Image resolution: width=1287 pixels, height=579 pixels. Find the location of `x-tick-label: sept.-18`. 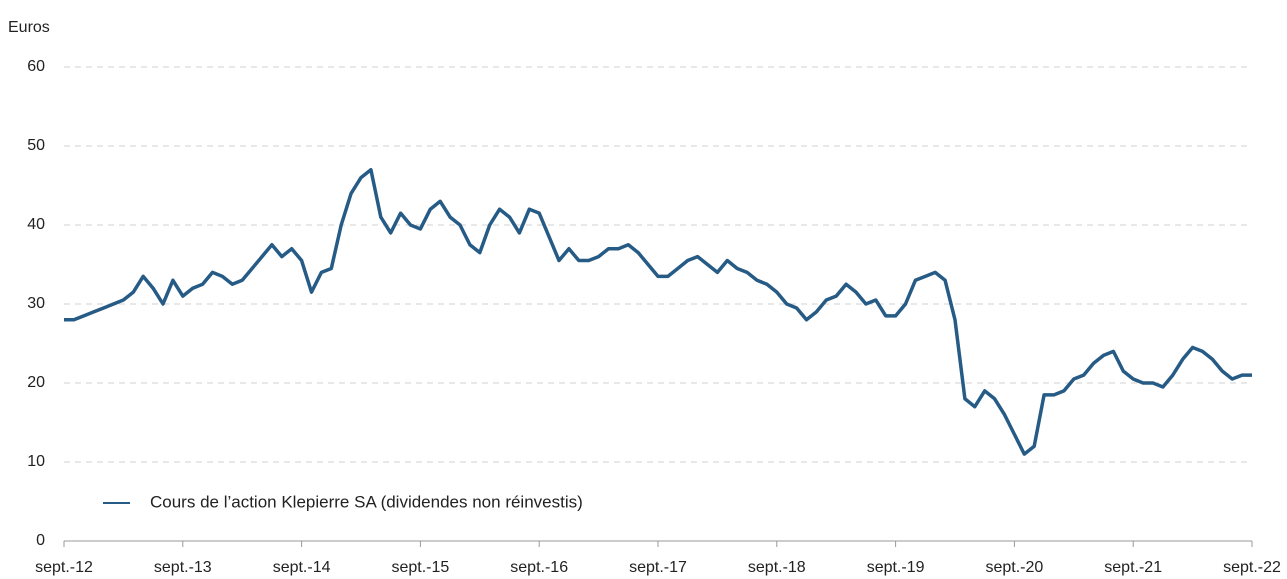

x-tick-label: sept.-18 is located at coordinates (777, 567).